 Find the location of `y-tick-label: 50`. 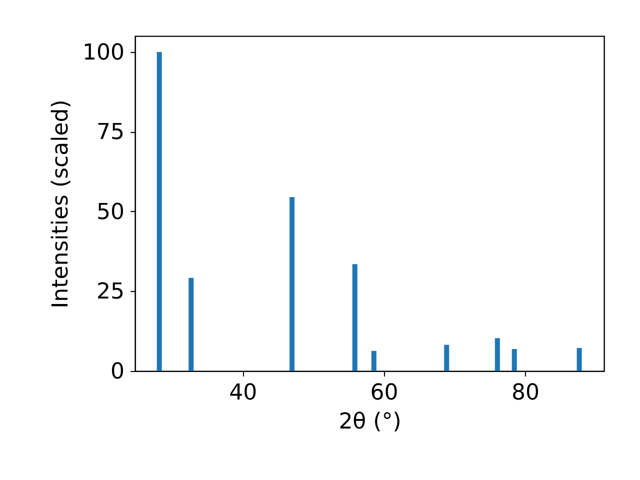

y-tick-label: 50 is located at coordinates (110, 212).